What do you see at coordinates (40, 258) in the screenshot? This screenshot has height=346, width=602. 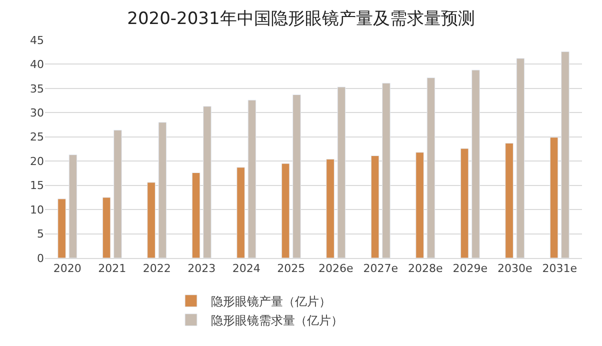 I see `y-tick-label: 0` at bounding box center [40, 258].